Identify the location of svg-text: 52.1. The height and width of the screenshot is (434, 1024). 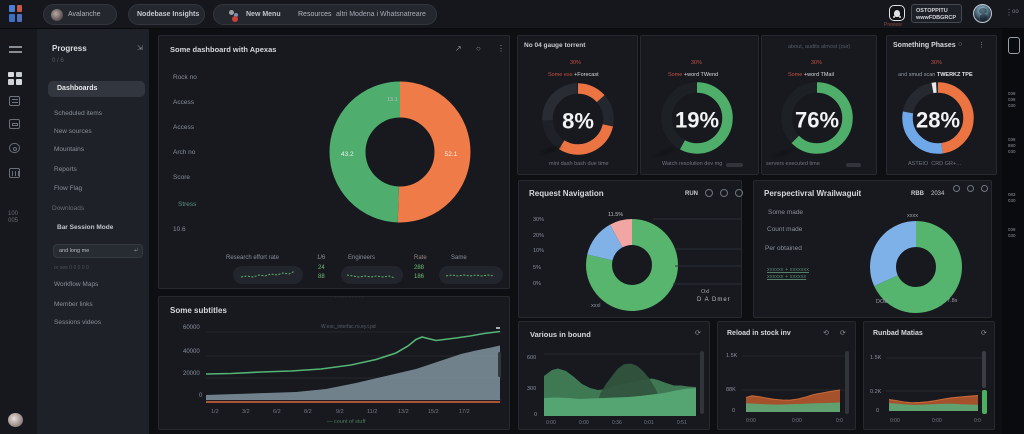
(451, 154).